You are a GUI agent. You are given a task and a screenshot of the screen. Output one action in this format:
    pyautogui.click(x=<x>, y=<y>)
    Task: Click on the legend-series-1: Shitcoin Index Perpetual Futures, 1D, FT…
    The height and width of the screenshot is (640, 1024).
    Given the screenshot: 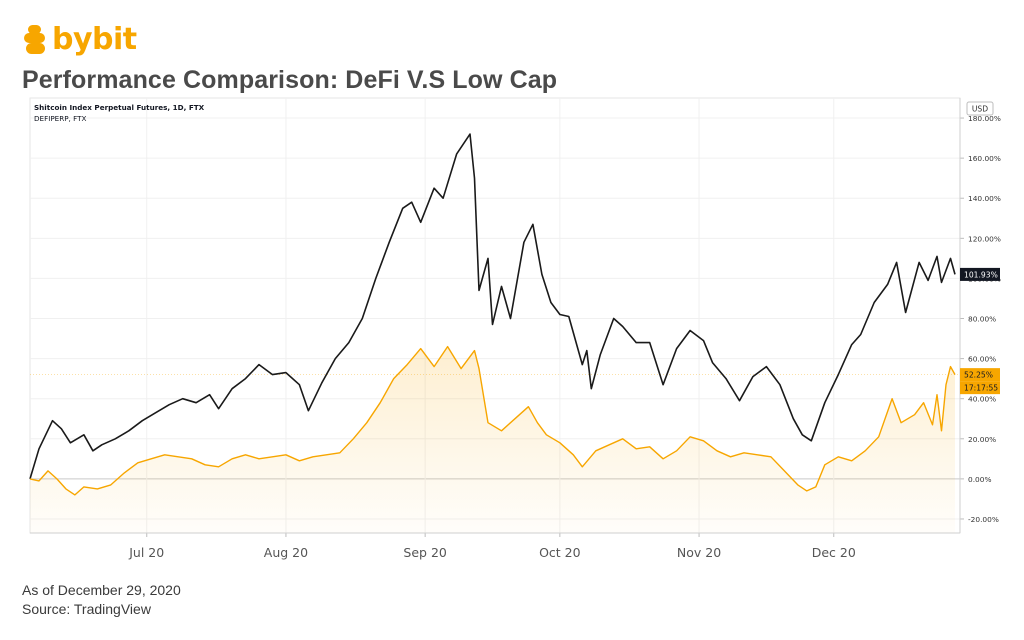 What is the action you would take?
    pyautogui.click(x=119, y=107)
    